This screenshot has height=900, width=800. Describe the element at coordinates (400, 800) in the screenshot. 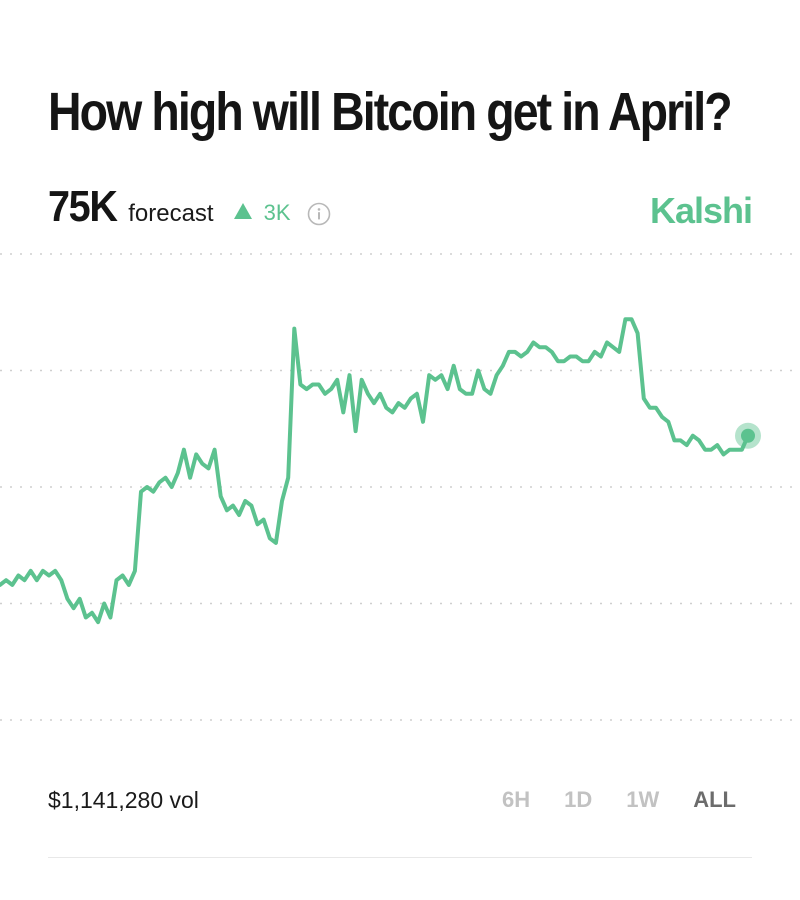

I see `chart-footer: $1,141,280 vol 6H 1D 1W ALL` at that location.